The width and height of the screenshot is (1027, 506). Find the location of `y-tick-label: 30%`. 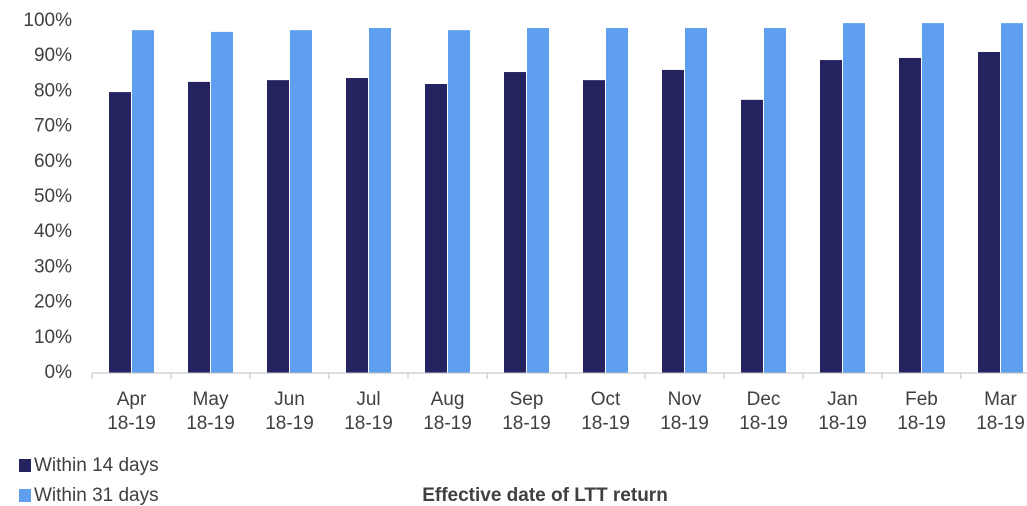

y-tick-label: 30% is located at coordinates (53, 266).